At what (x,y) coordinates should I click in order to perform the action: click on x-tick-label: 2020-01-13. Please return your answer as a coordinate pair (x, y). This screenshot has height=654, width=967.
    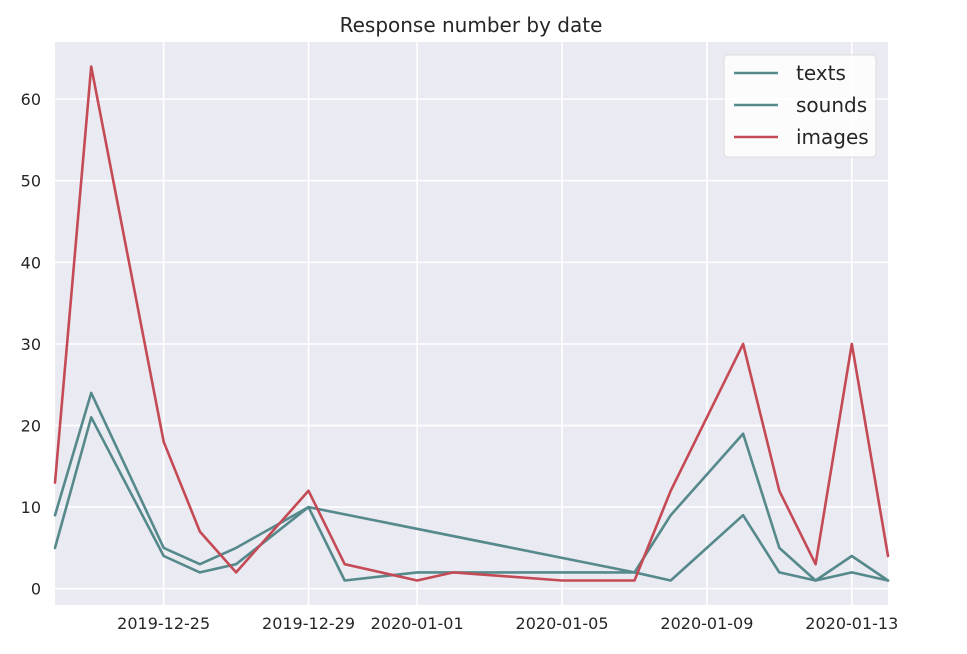
    Looking at the image, I should click on (851, 623).